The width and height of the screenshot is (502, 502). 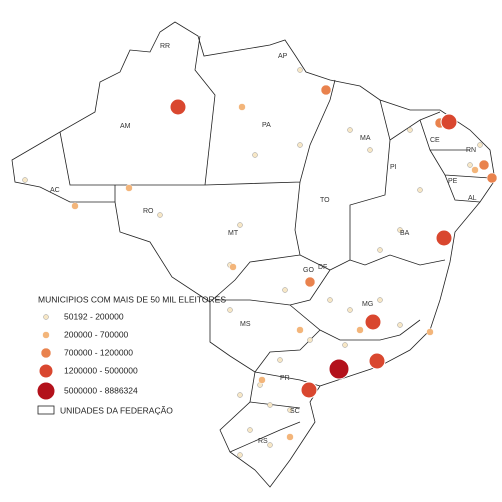 I want to click on state-label: PI, so click(x=393, y=167).